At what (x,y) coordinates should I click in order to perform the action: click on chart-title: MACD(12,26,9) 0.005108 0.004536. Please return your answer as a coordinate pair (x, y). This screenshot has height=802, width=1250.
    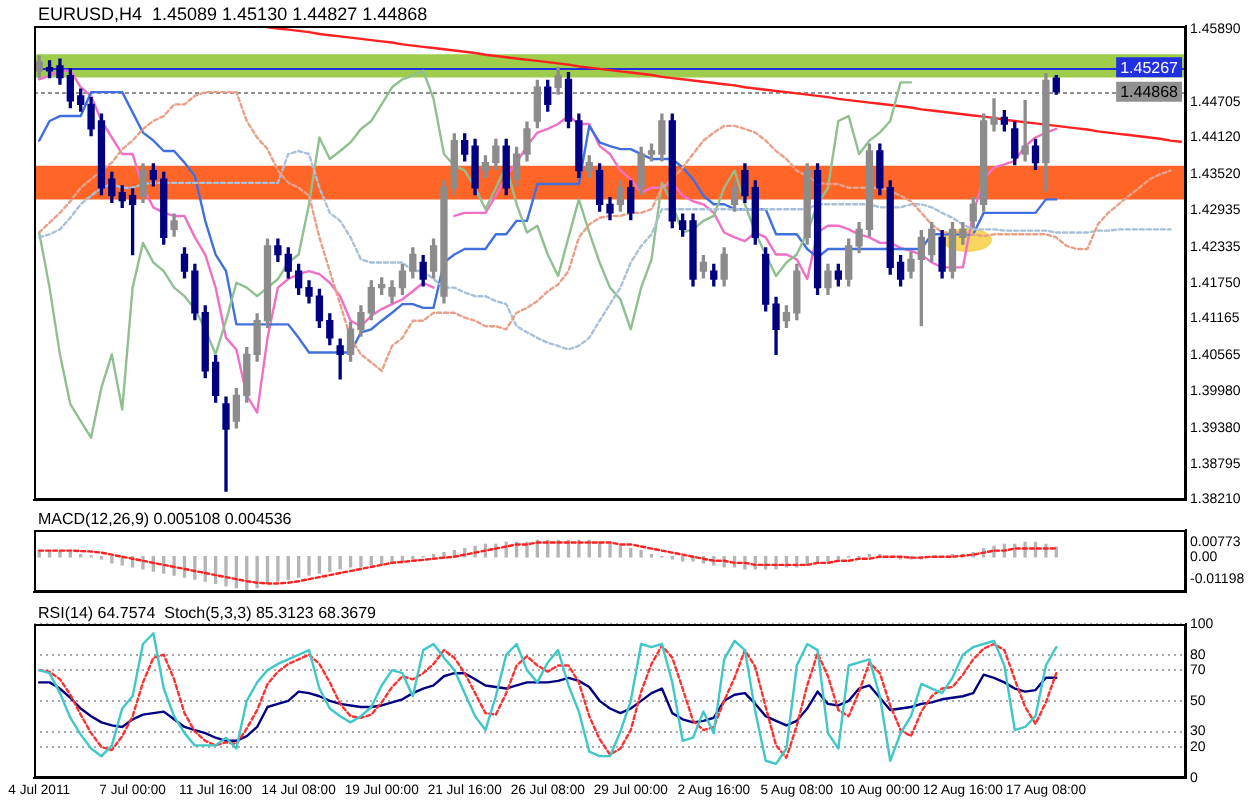
    Looking at the image, I should click on (165, 519).